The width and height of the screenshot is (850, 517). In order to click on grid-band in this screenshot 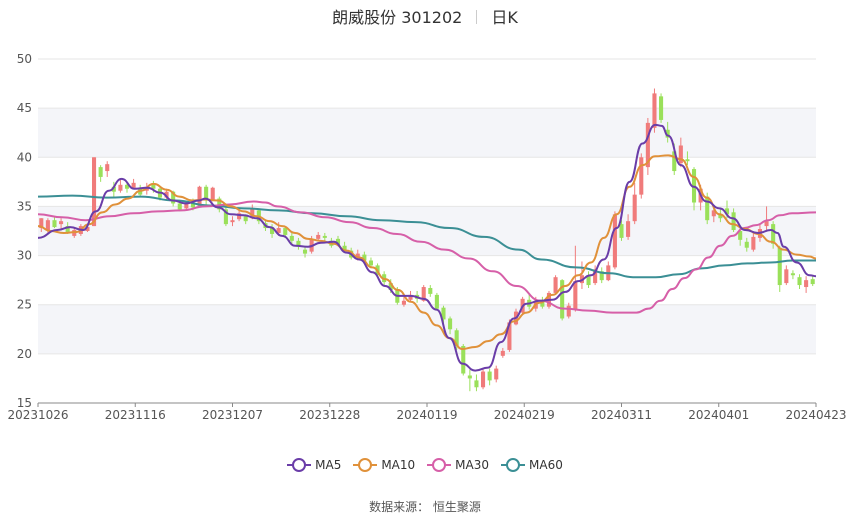, I will do `click(427, 329)`.